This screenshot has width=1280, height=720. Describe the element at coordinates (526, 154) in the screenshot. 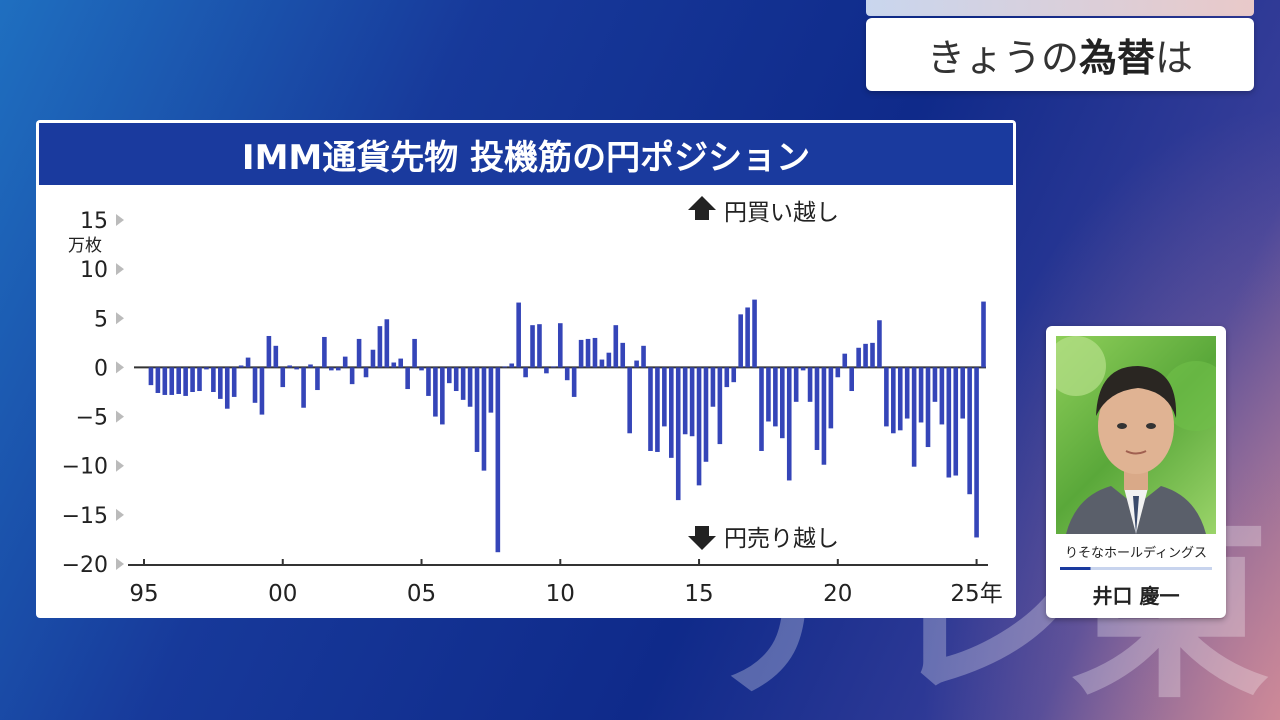

I see `chart-title: IMM通貨先物 投機筋の円ポジション` at that location.